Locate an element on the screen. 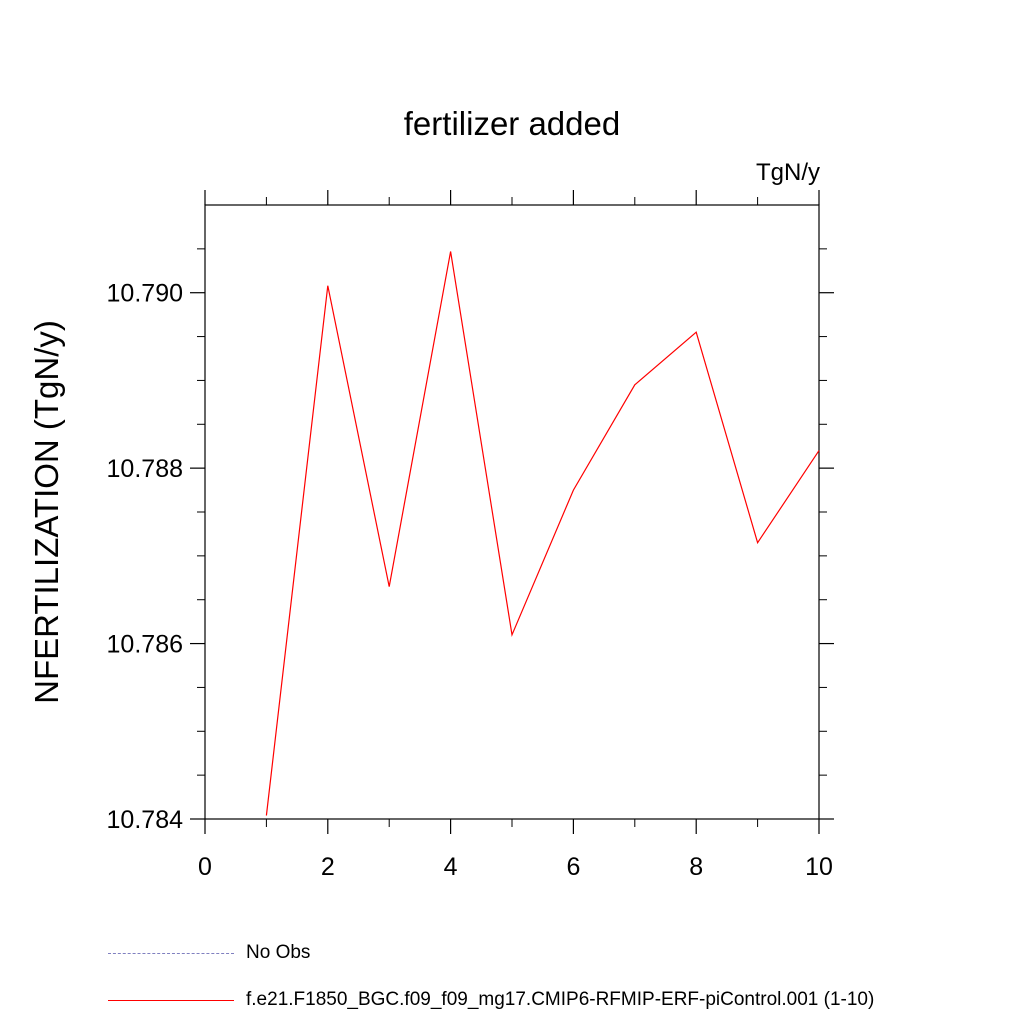  x-tick-label: 10 is located at coordinates (819, 867).